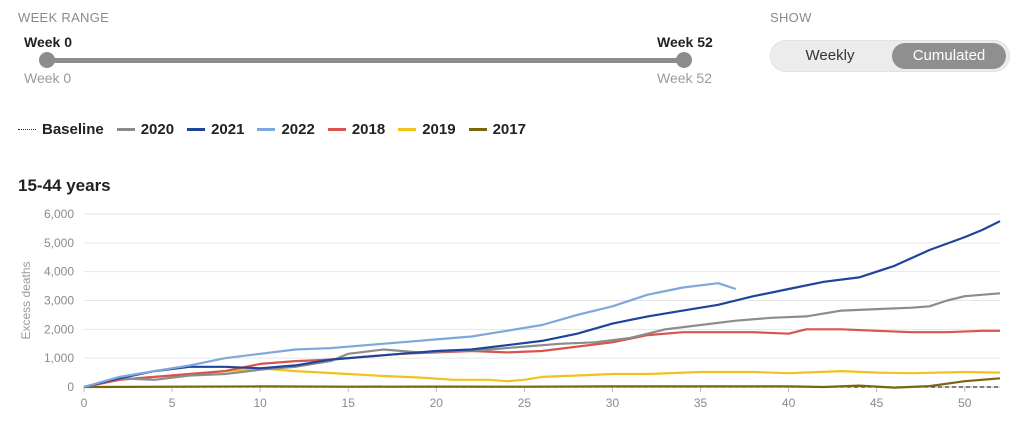  I want to click on legend-item-2021: 2021, so click(215, 129).